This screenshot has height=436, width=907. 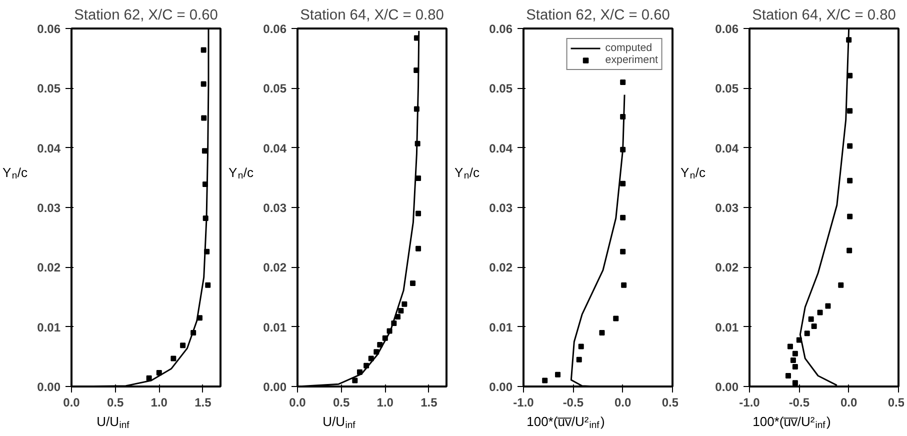 I want to click on legend-label: experiment, so click(x=631, y=60).